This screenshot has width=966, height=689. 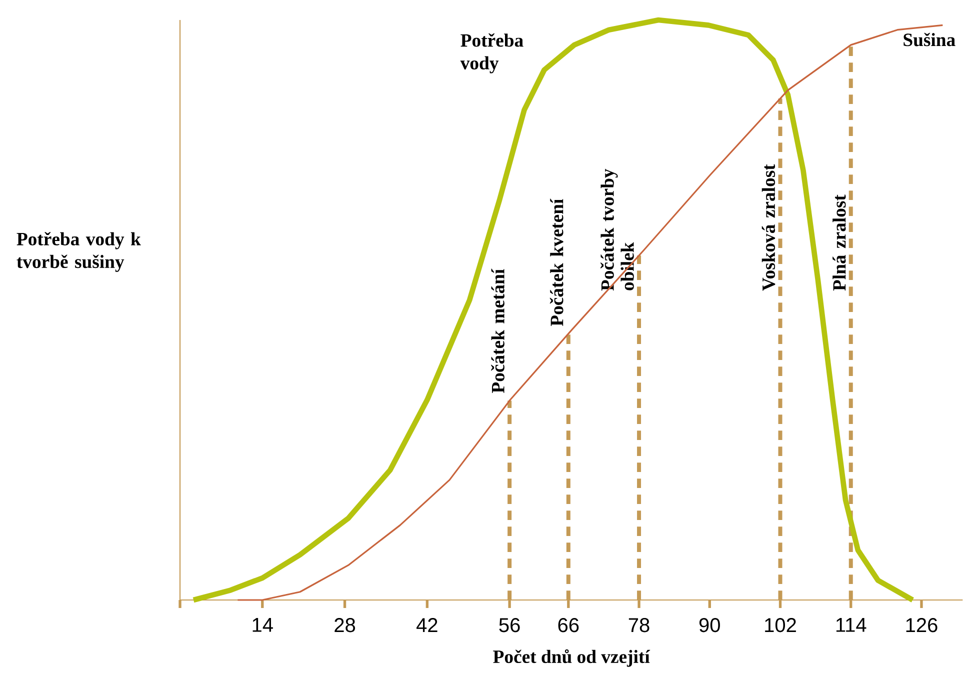 I want to click on ref-line-label: Vosková zralost, so click(x=769, y=227).